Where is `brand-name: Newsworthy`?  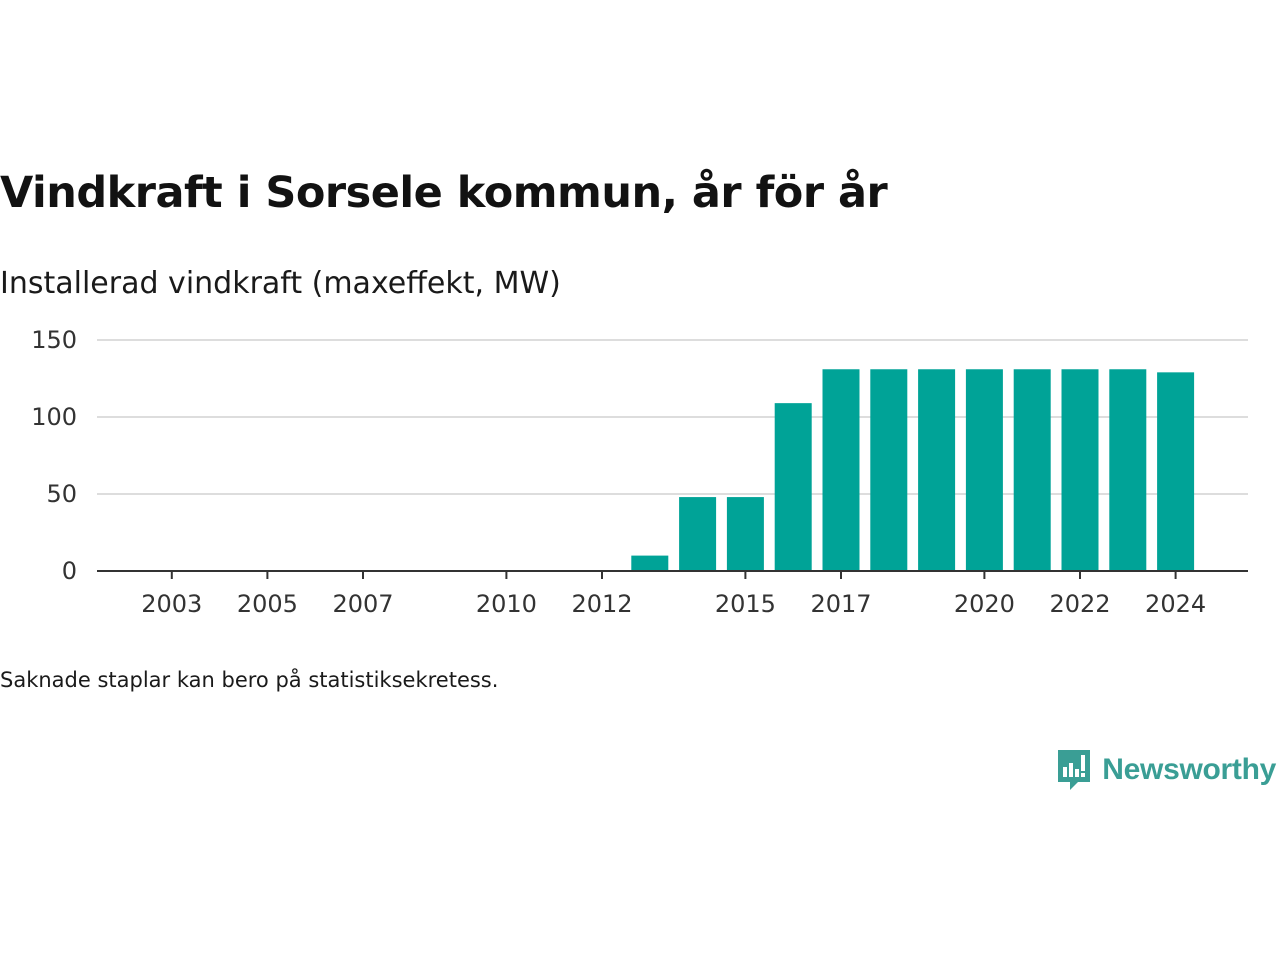 brand-name: Newsworthy is located at coordinates (1189, 769).